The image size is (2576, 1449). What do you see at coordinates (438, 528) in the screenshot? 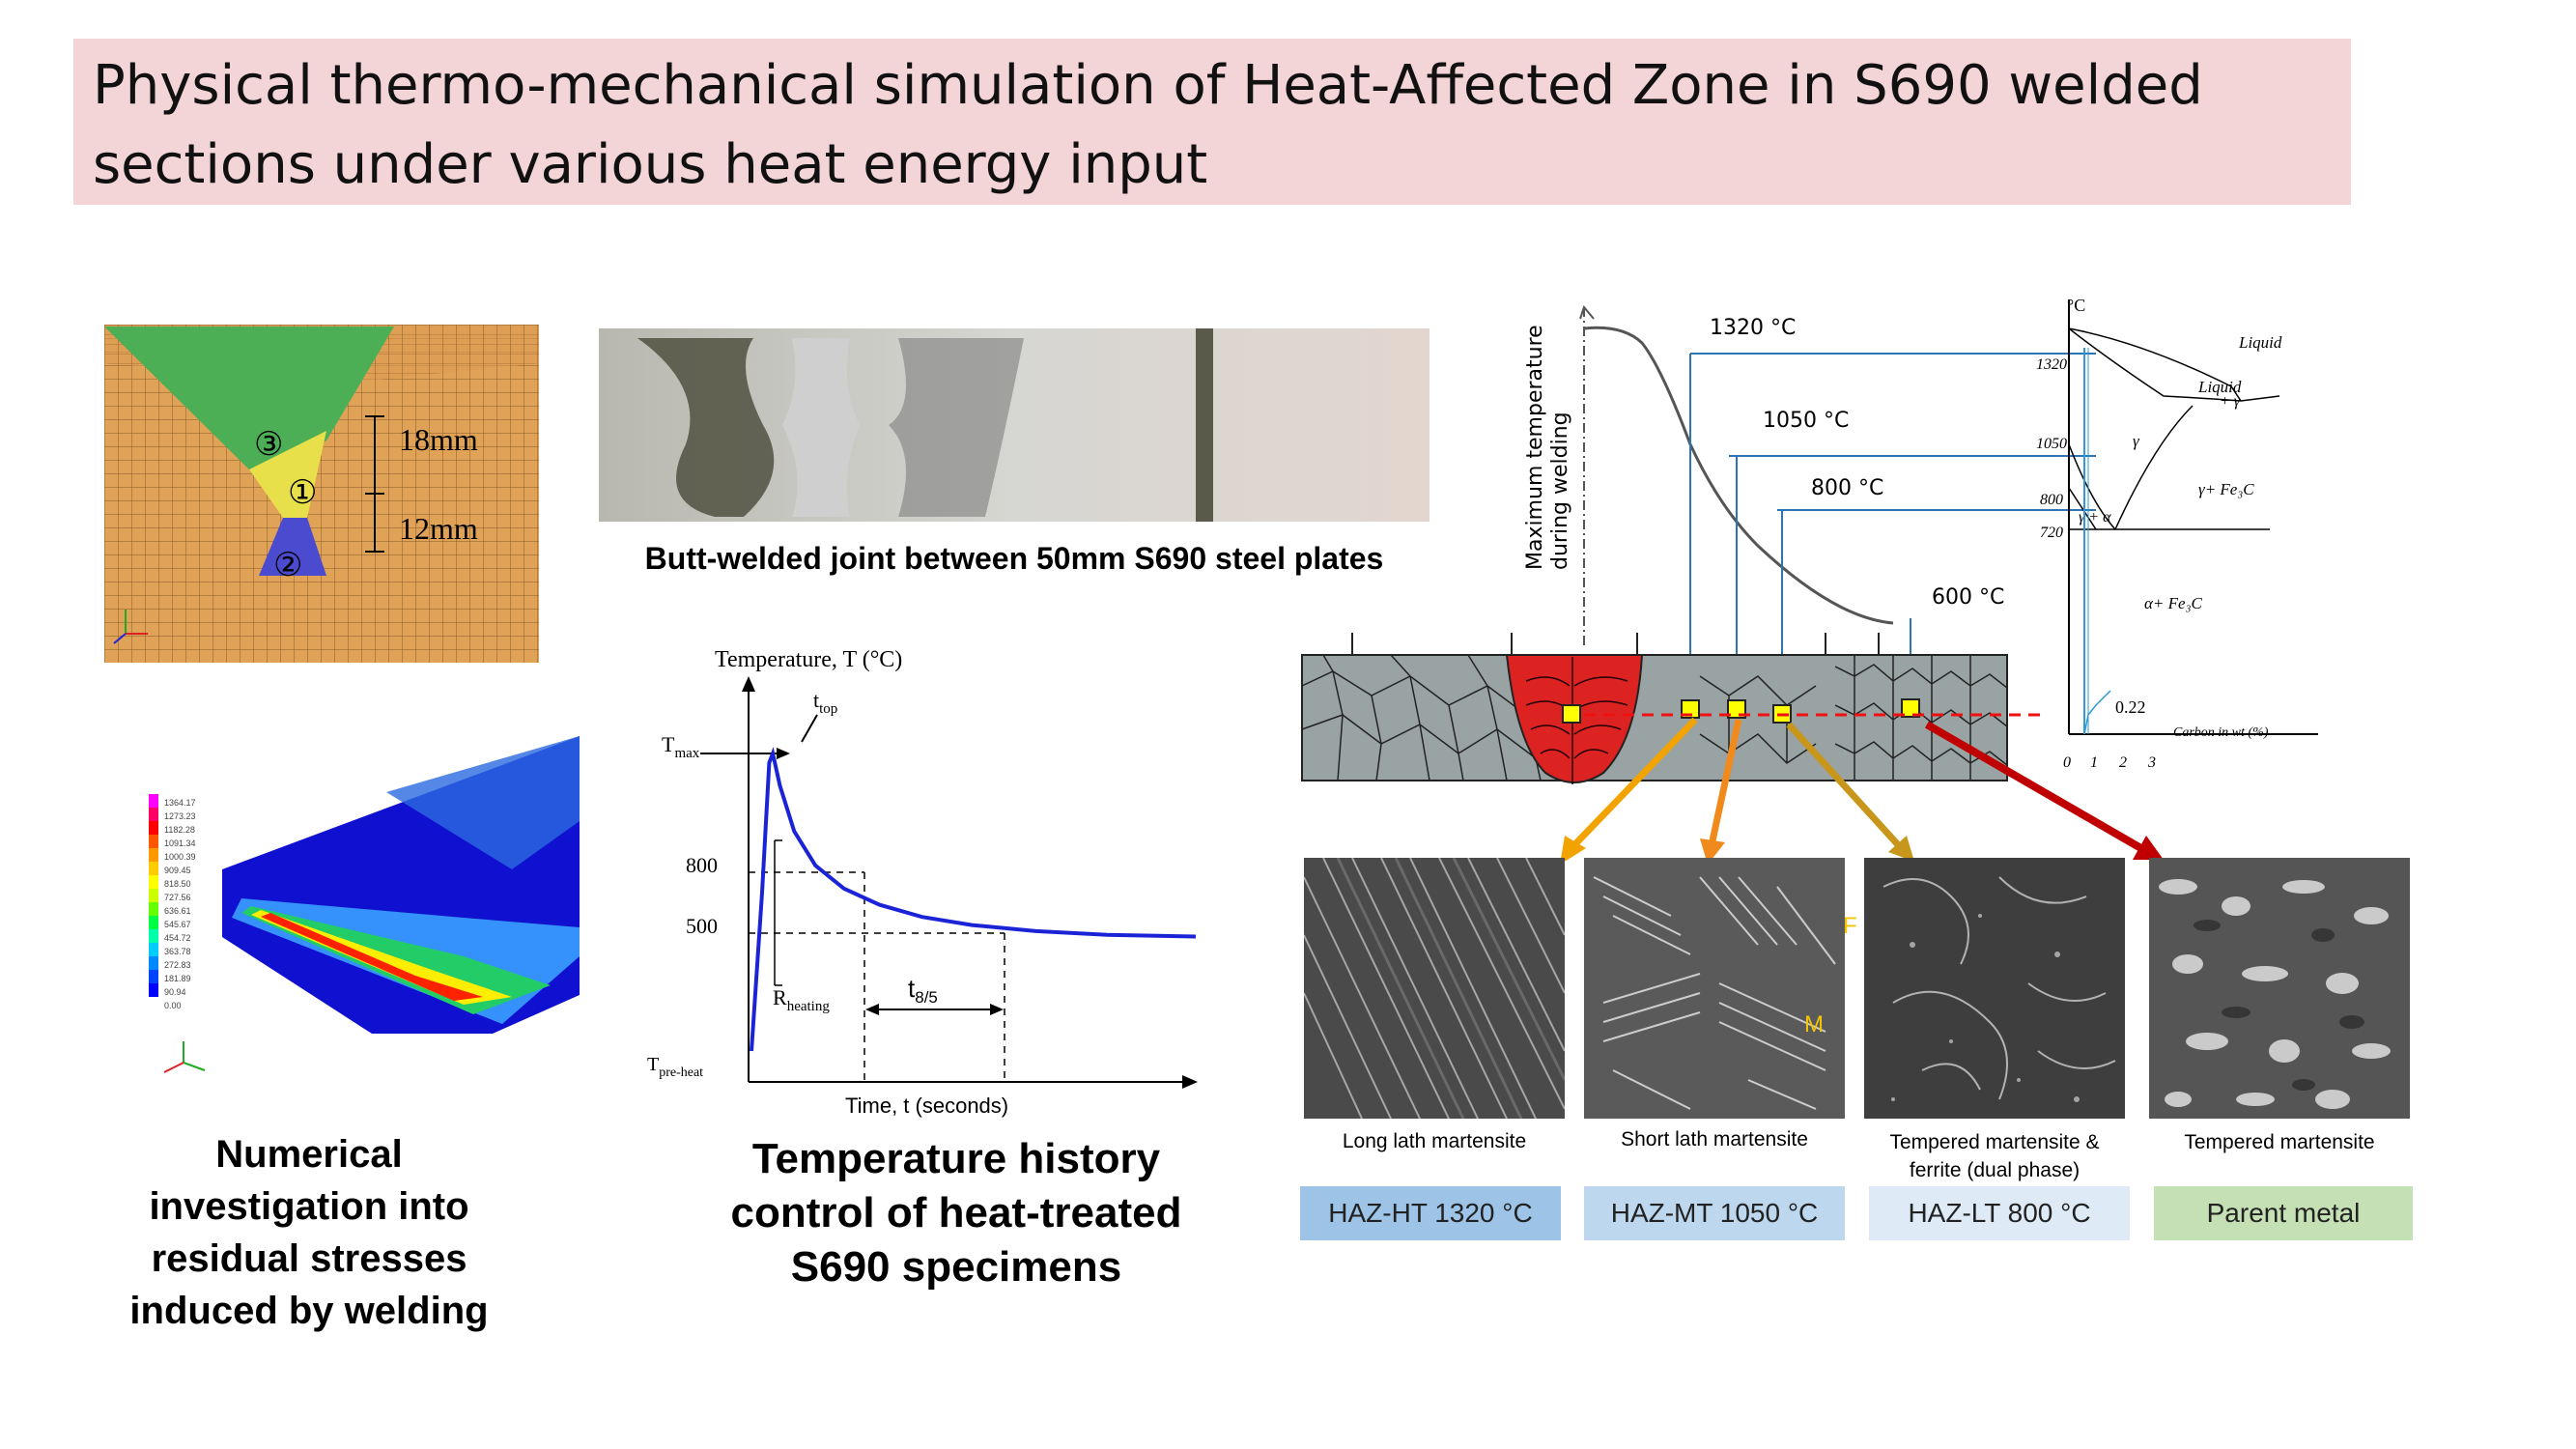
I see `dim-12mm: 12mm` at bounding box center [438, 528].